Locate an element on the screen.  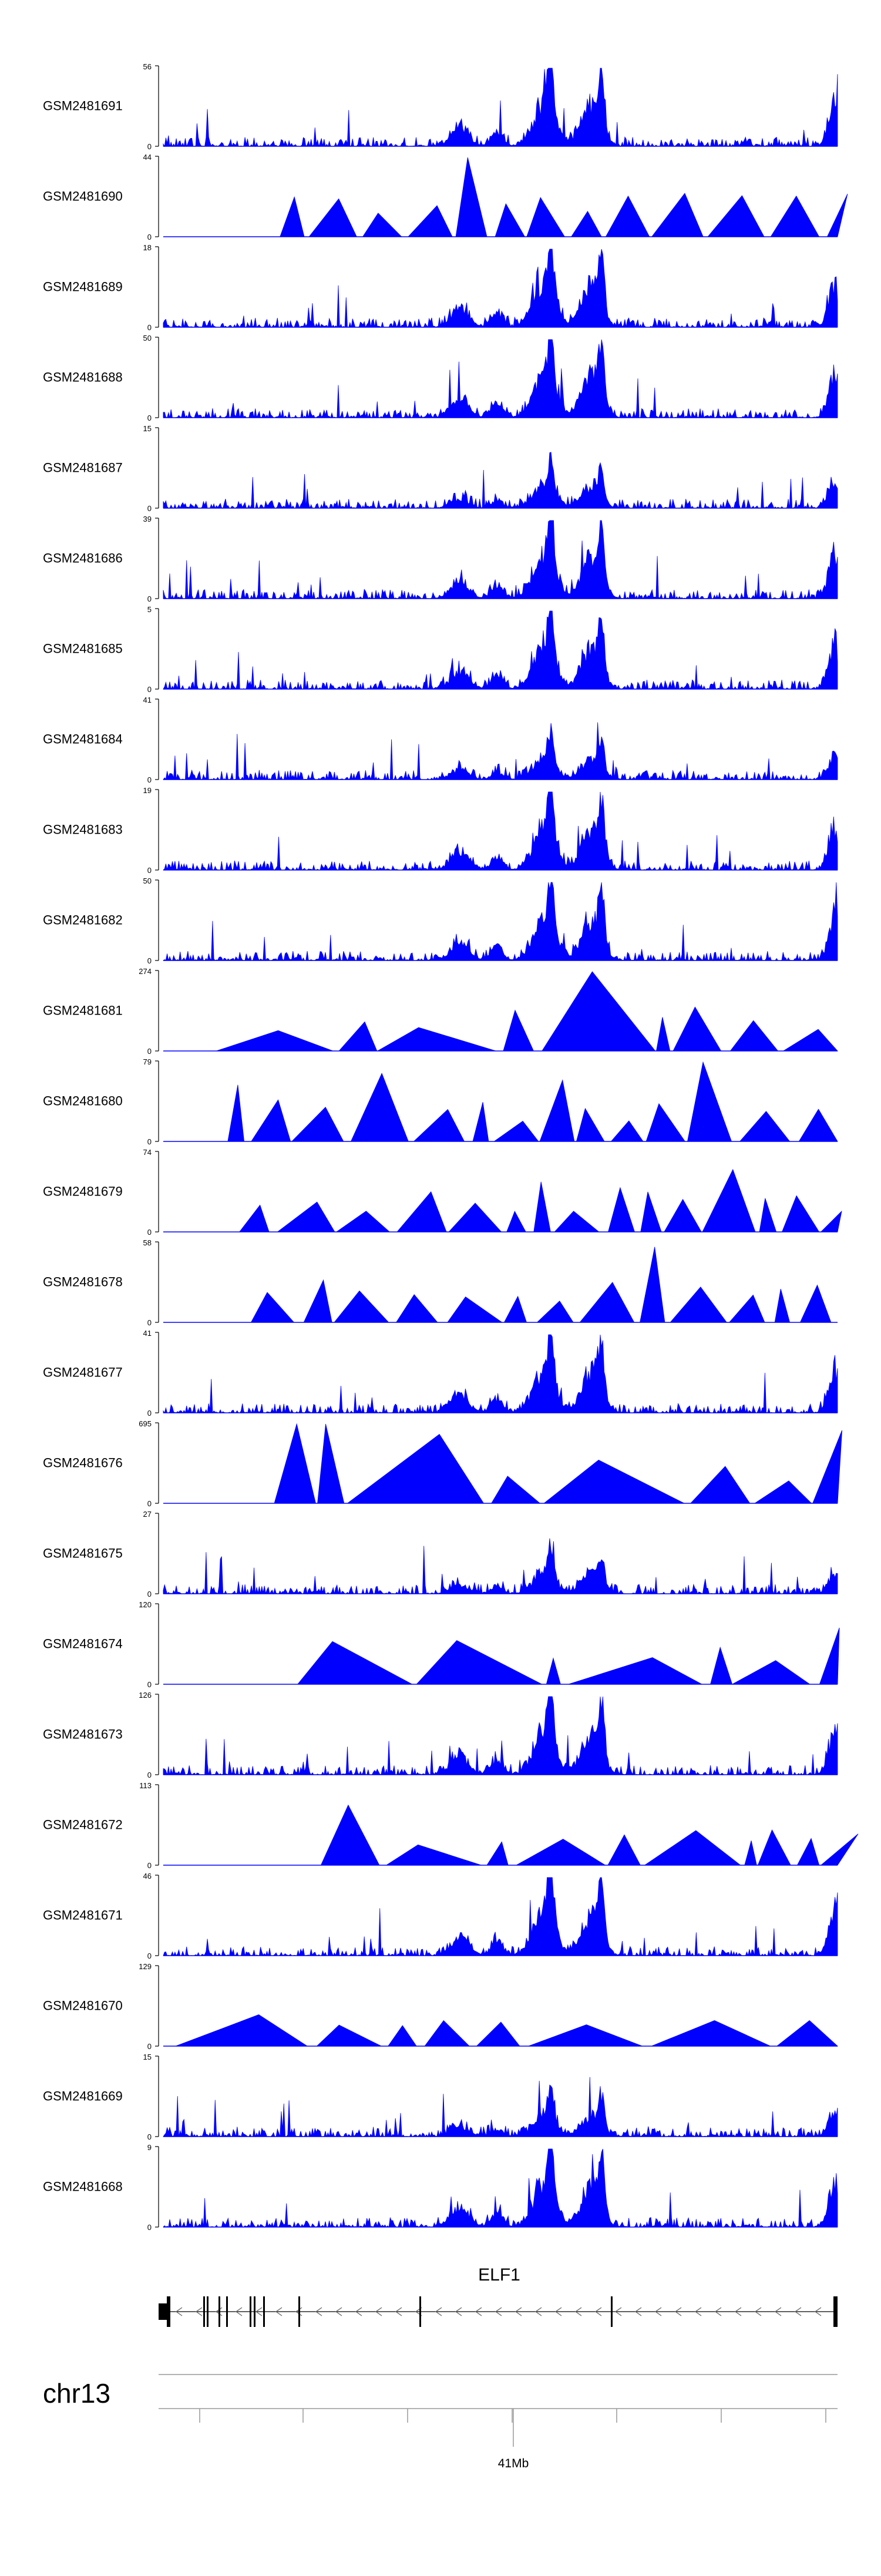
y-tick-label-max: 44 is located at coordinates (148, 157).